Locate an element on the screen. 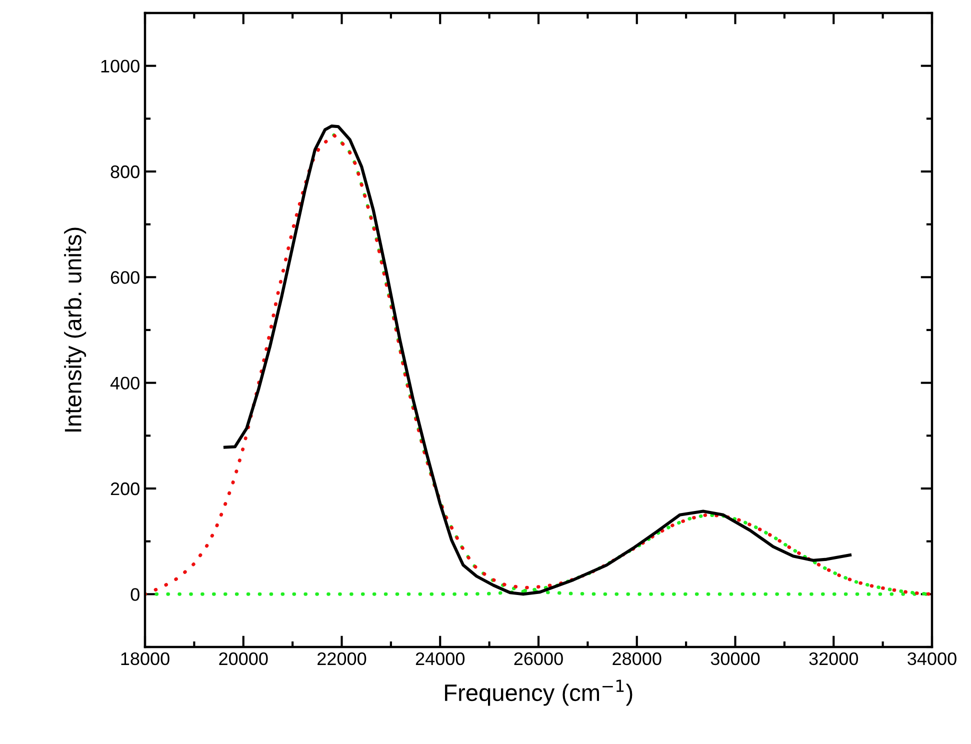  y-tick-label: 200 is located at coordinates (125, 489).